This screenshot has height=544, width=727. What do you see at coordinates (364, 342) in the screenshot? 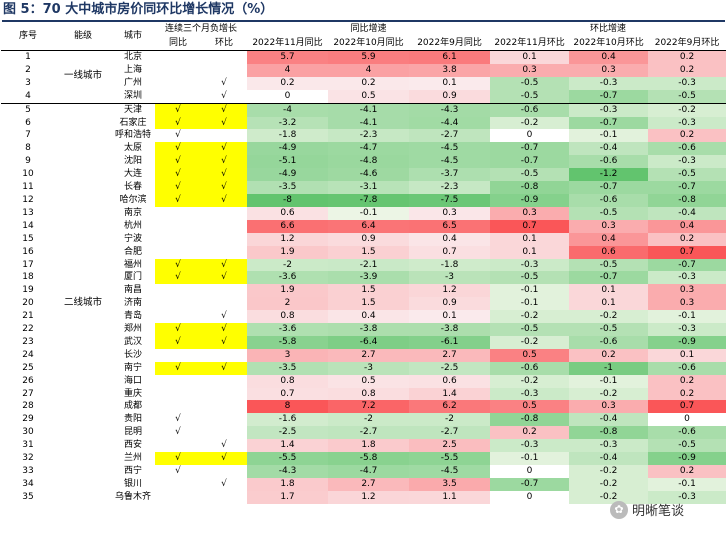
I see `table-row: 23 武汉 √ √ -5.8 -6.4 -6.1 -0.2 -0.6 -0.9` at bounding box center [364, 342].